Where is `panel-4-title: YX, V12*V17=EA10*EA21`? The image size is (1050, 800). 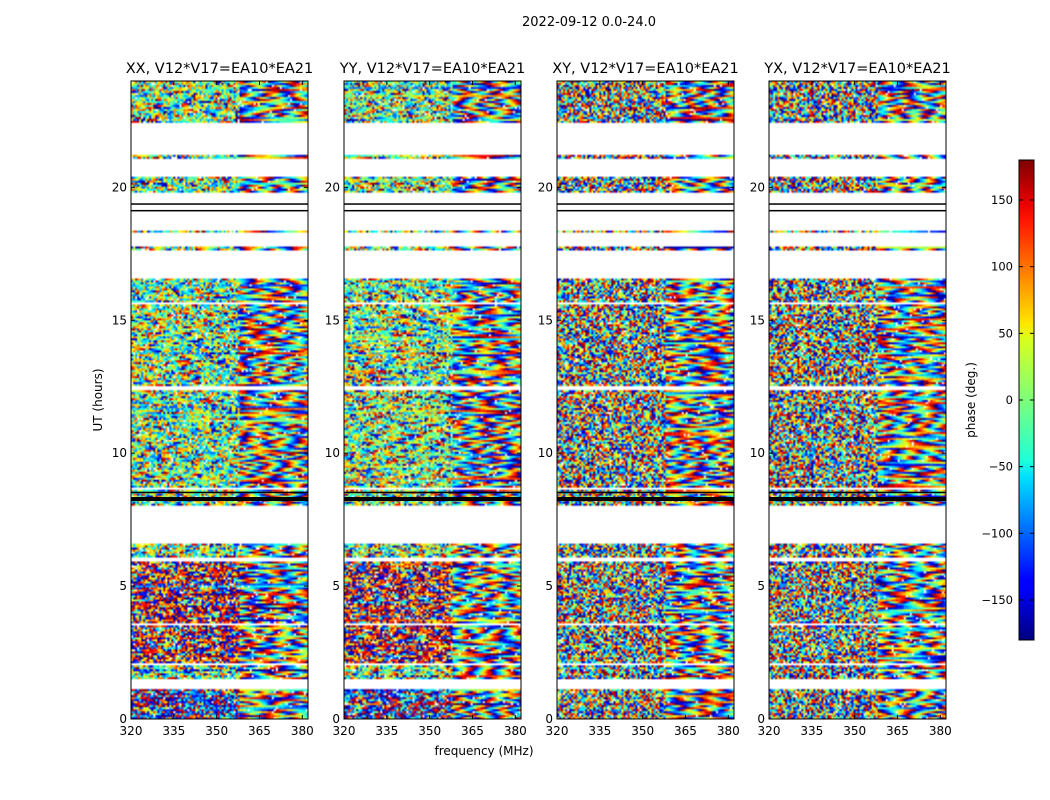 panel-4-title: YX, V12*V17=EA10*EA21 is located at coordinates (856, 69).